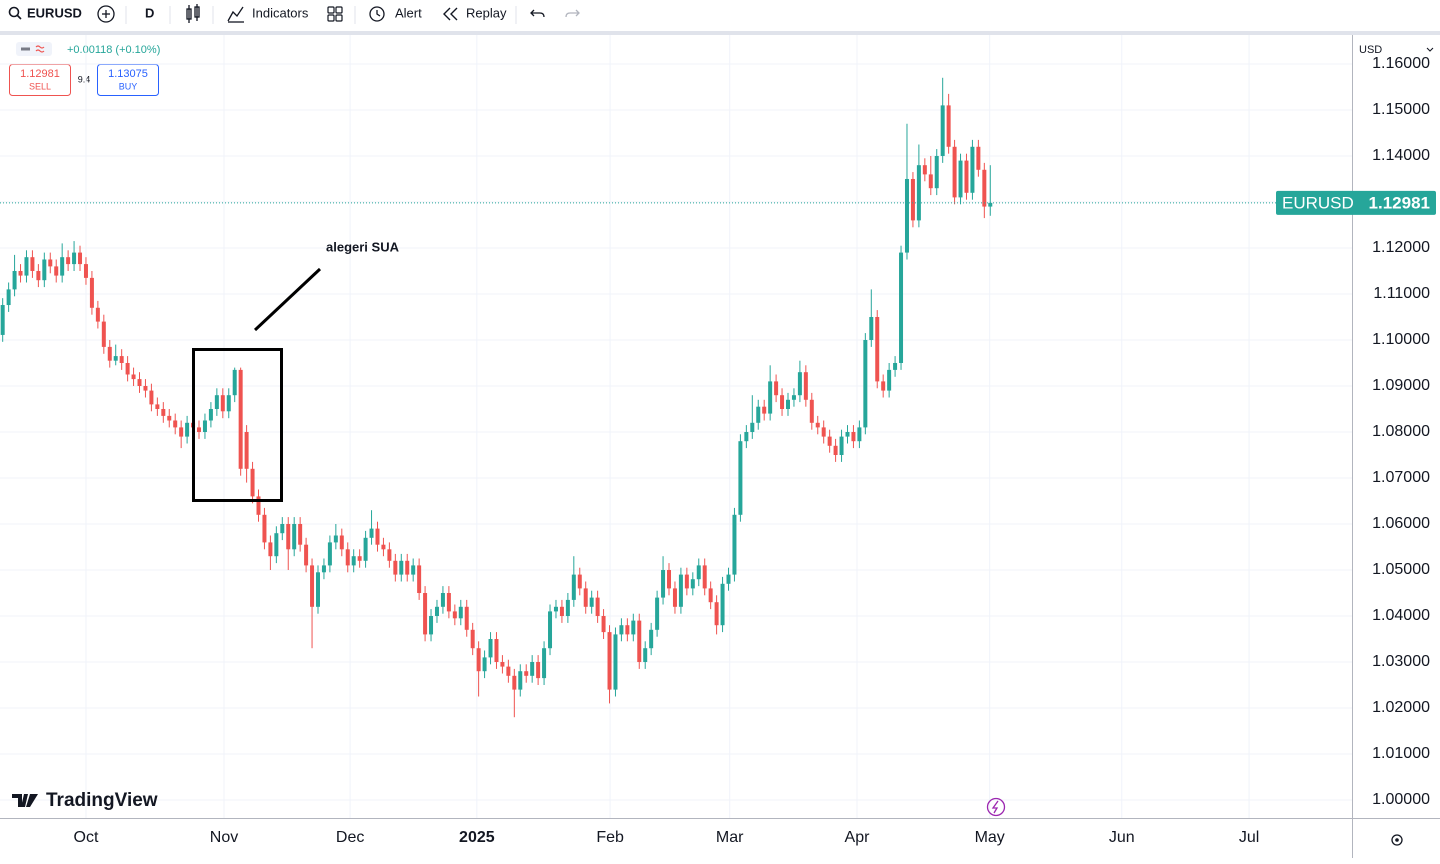 This screenshot has height=864, width=1440. What do you see at coordinates (40, 86) in the screenshot?
I see `sell-label: SELL` at bounding box center [40, 86].